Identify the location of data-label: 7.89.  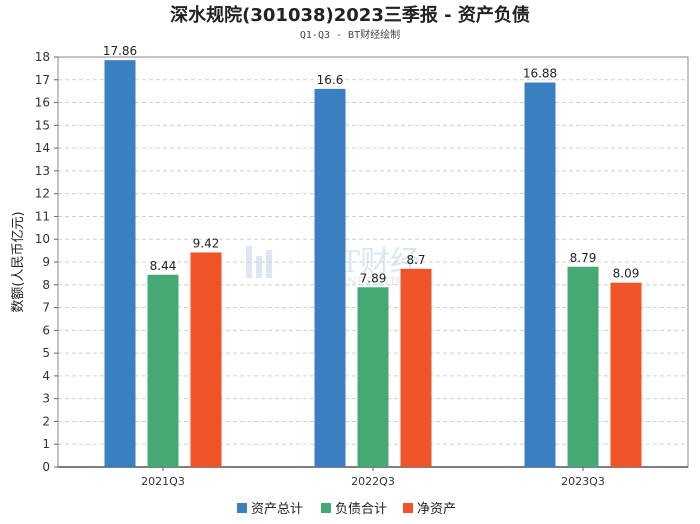
(373, 278).